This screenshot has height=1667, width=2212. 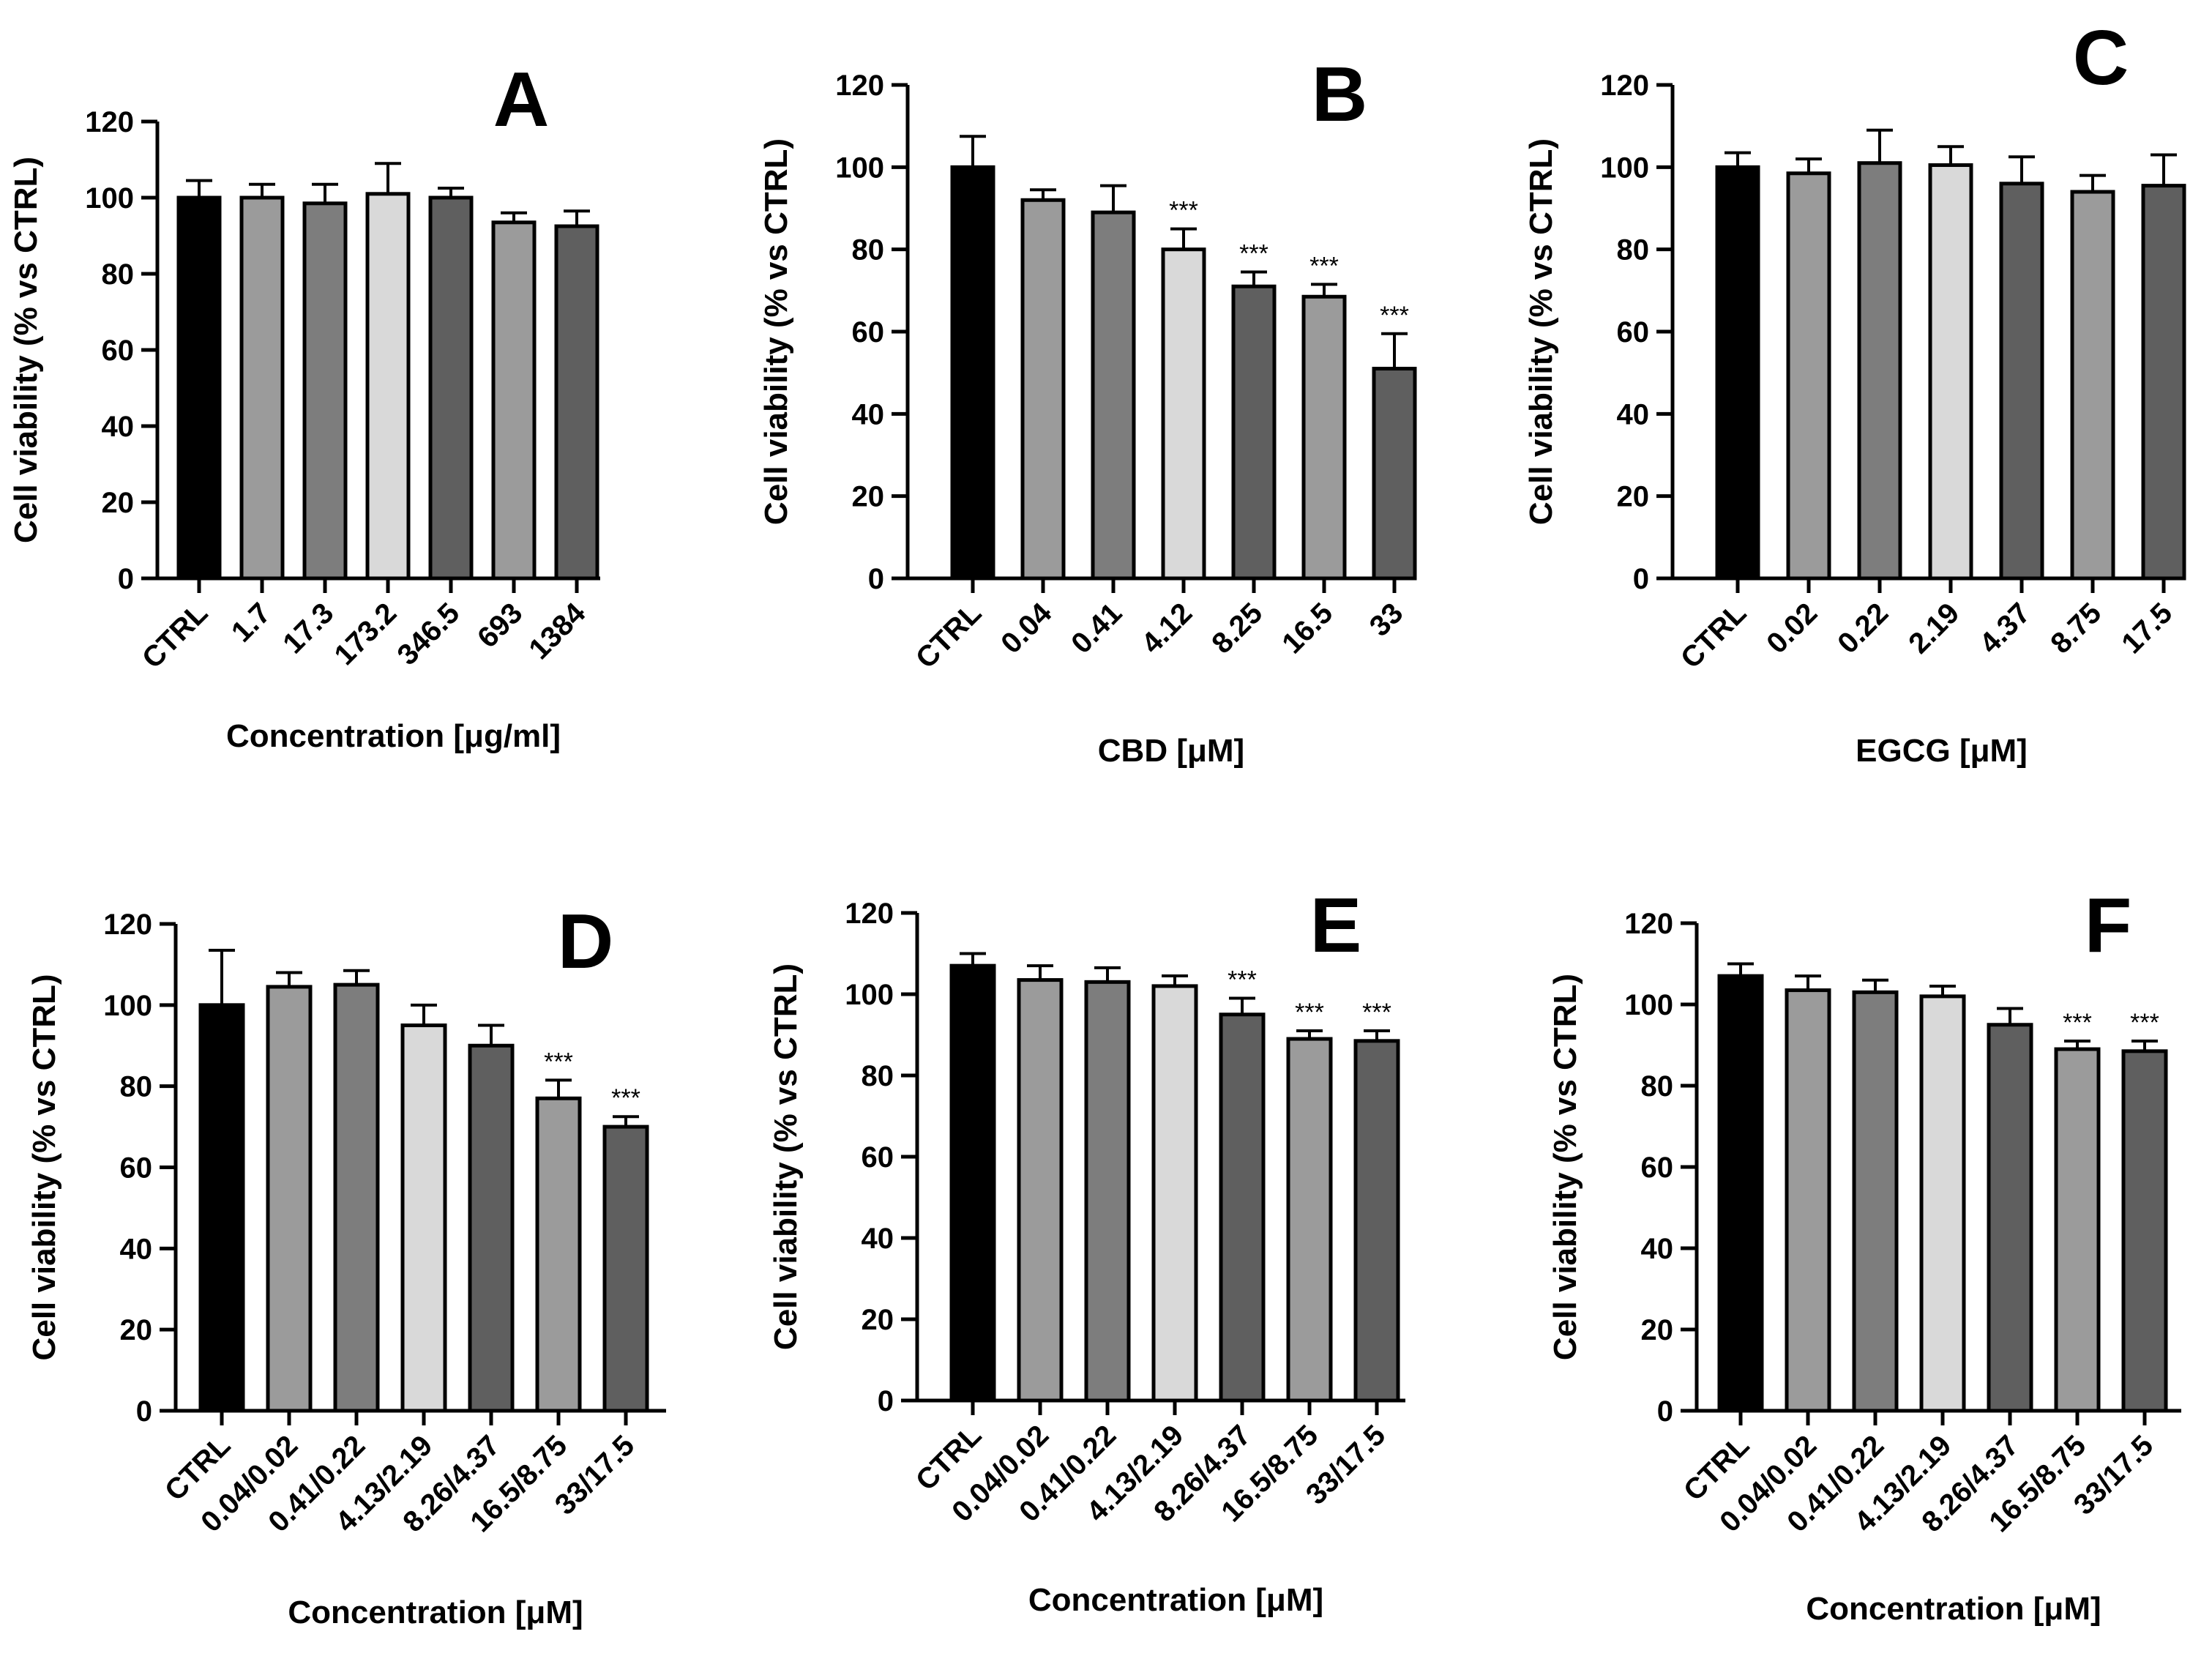 What do you see at coordinates (2101, 58) in the screenshot?
I see `panel-letter: C` at bounding box center [2101, 58].